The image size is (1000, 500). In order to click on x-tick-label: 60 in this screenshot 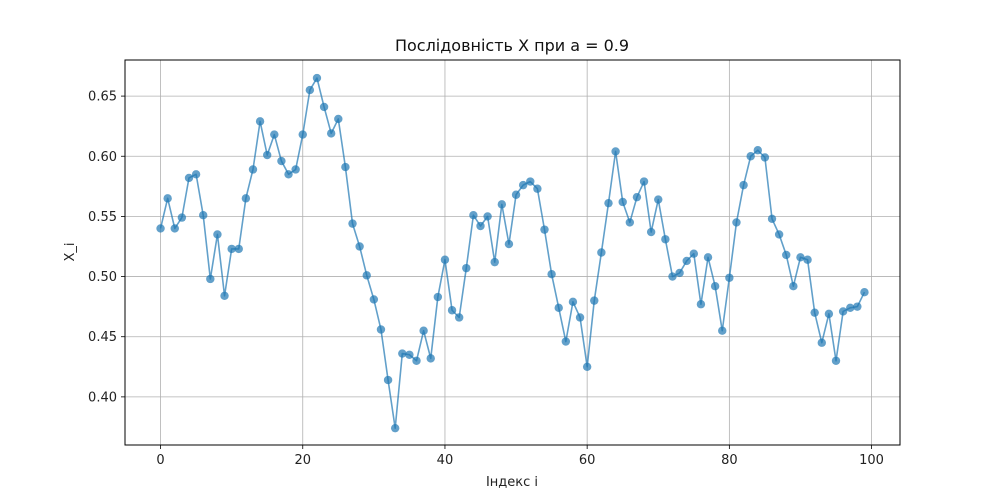, I will do `click(587, 460)`.